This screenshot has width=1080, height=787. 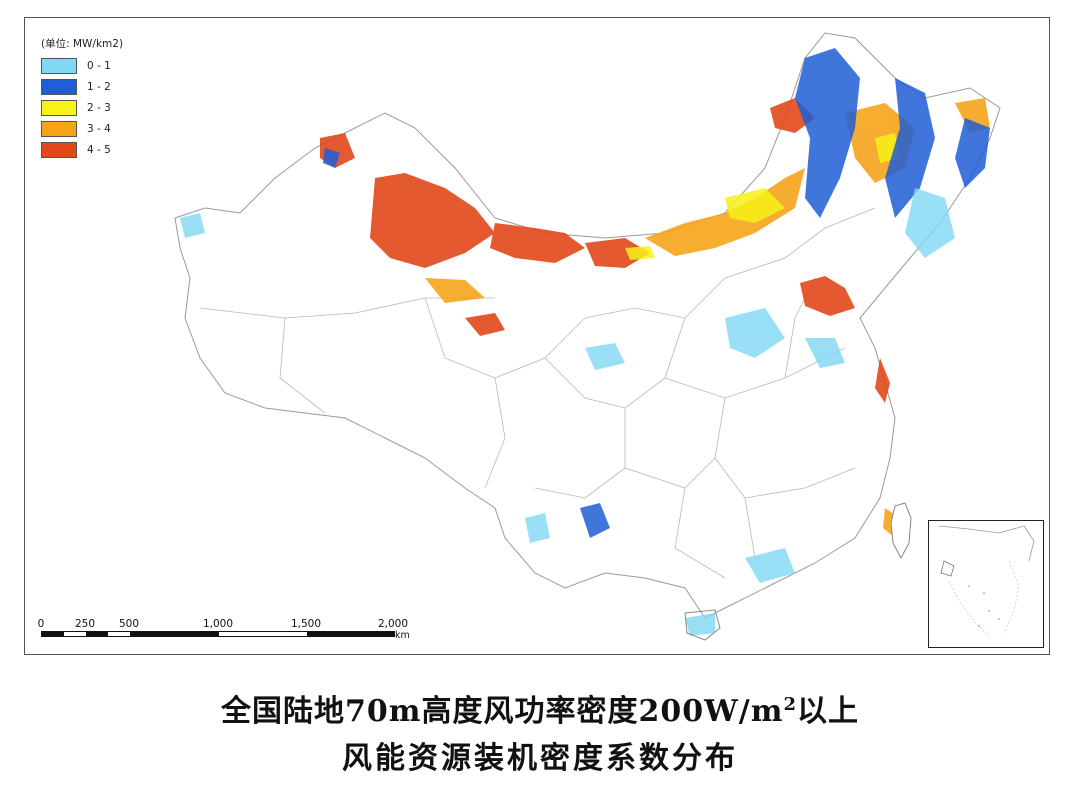 What do you see at coordinates (402, 635) in the screenshot?
I see `scale-unit: km` at bounding box center [402, 635].